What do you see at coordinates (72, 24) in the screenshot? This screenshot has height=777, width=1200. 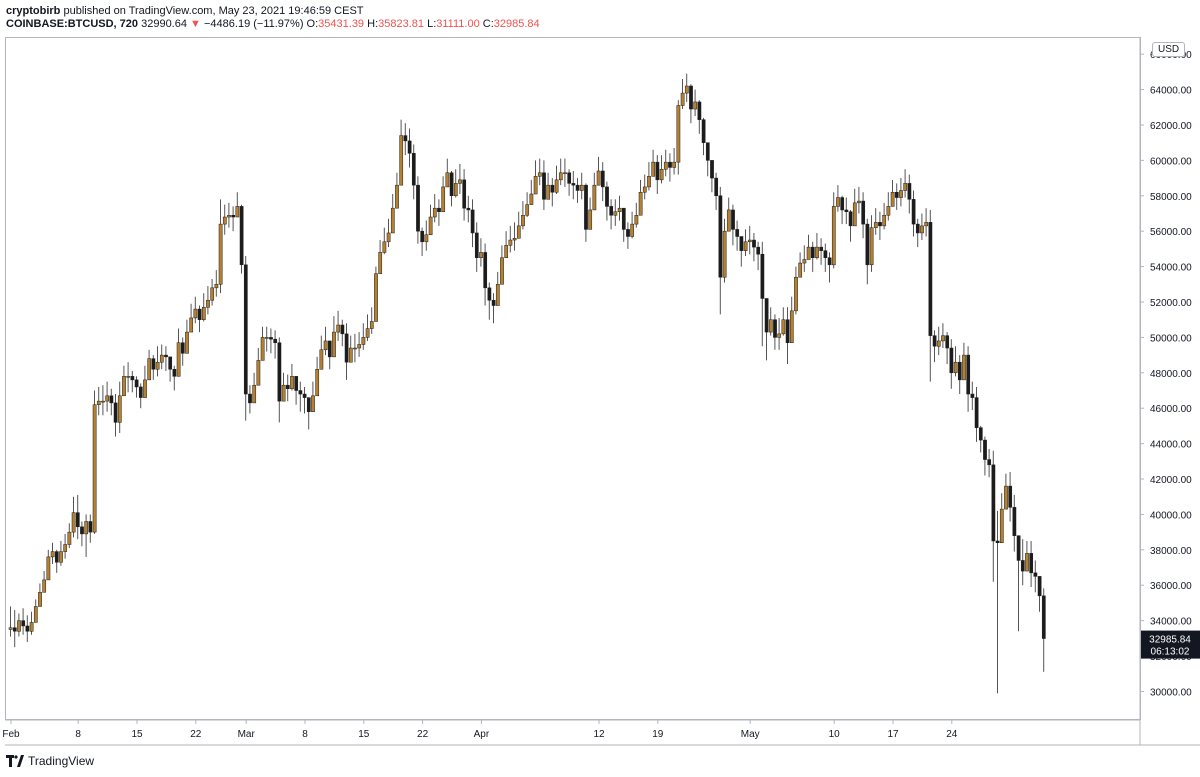 I see `symbol-label: COINBASE:BTCUSD, 720` at bounding box center [72, 24].